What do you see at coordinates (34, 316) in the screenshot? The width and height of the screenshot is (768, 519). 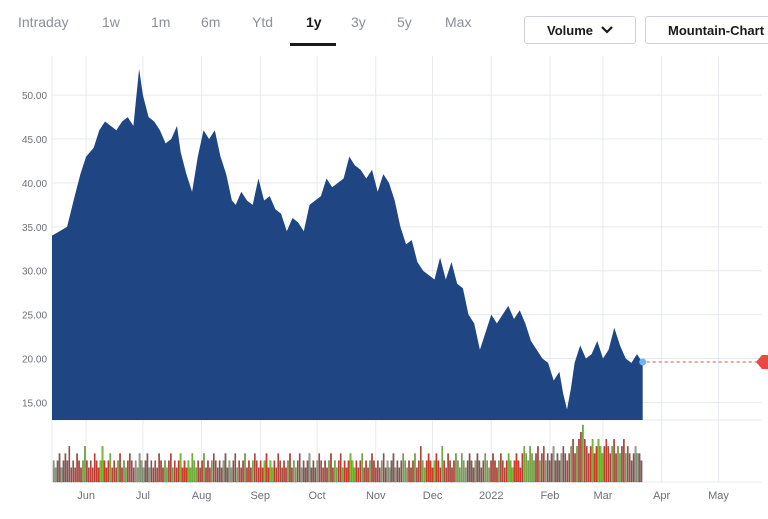 I see `y-tick-label: 25.00` at bounding box center [34, 316].